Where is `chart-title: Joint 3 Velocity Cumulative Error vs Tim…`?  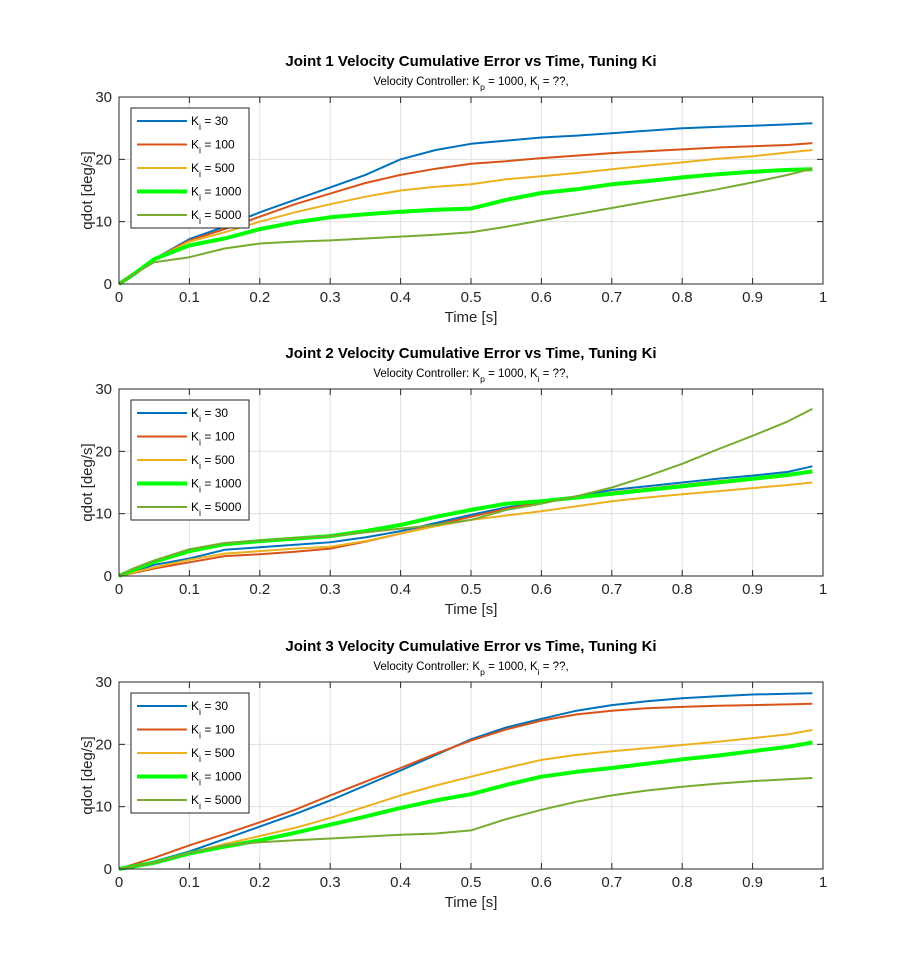
chart-title: Joint 3 Velocity Cumulative Error vs Tim… is located at coordinates (470, 646).